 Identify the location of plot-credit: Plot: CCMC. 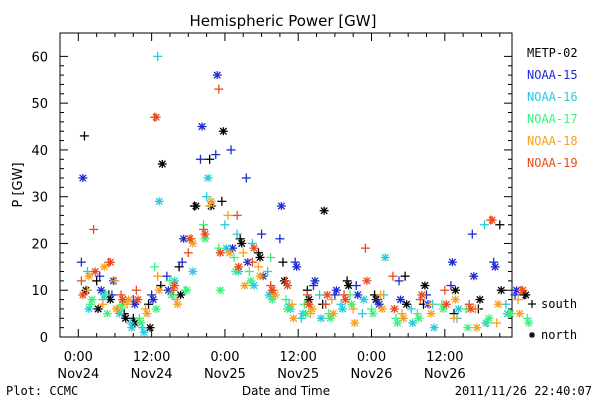
(42, 391).